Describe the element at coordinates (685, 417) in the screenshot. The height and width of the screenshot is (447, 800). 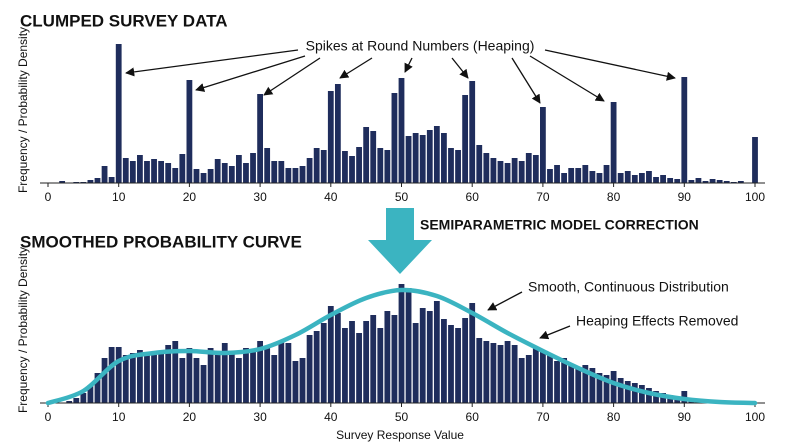
I see `x-tick-label: 90` at that location.